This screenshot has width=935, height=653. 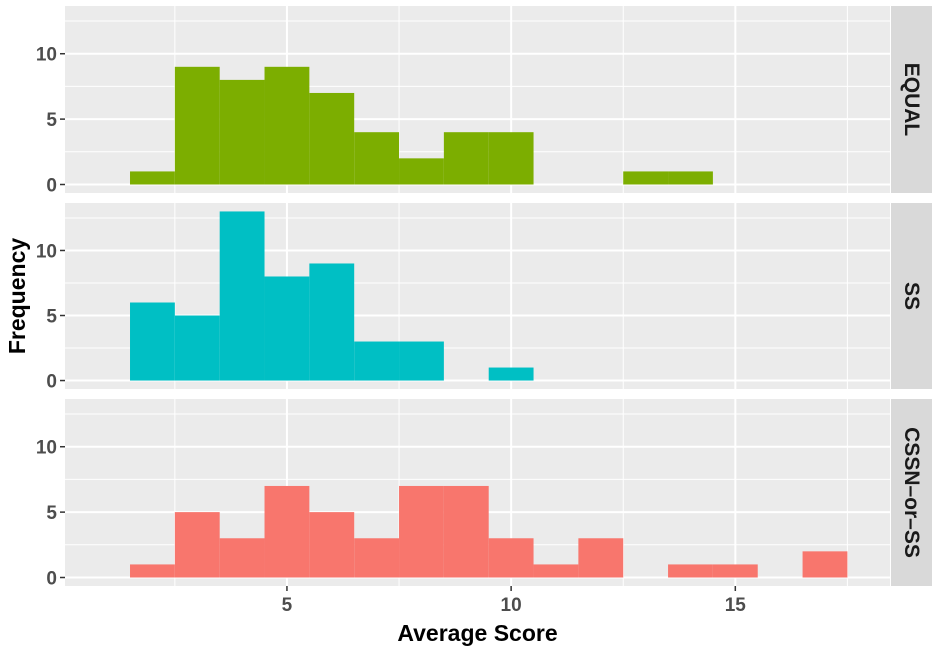 I want to click on facet-label-cssn-or-ss: CSSN–or–SS, so click(x=911, y=492).